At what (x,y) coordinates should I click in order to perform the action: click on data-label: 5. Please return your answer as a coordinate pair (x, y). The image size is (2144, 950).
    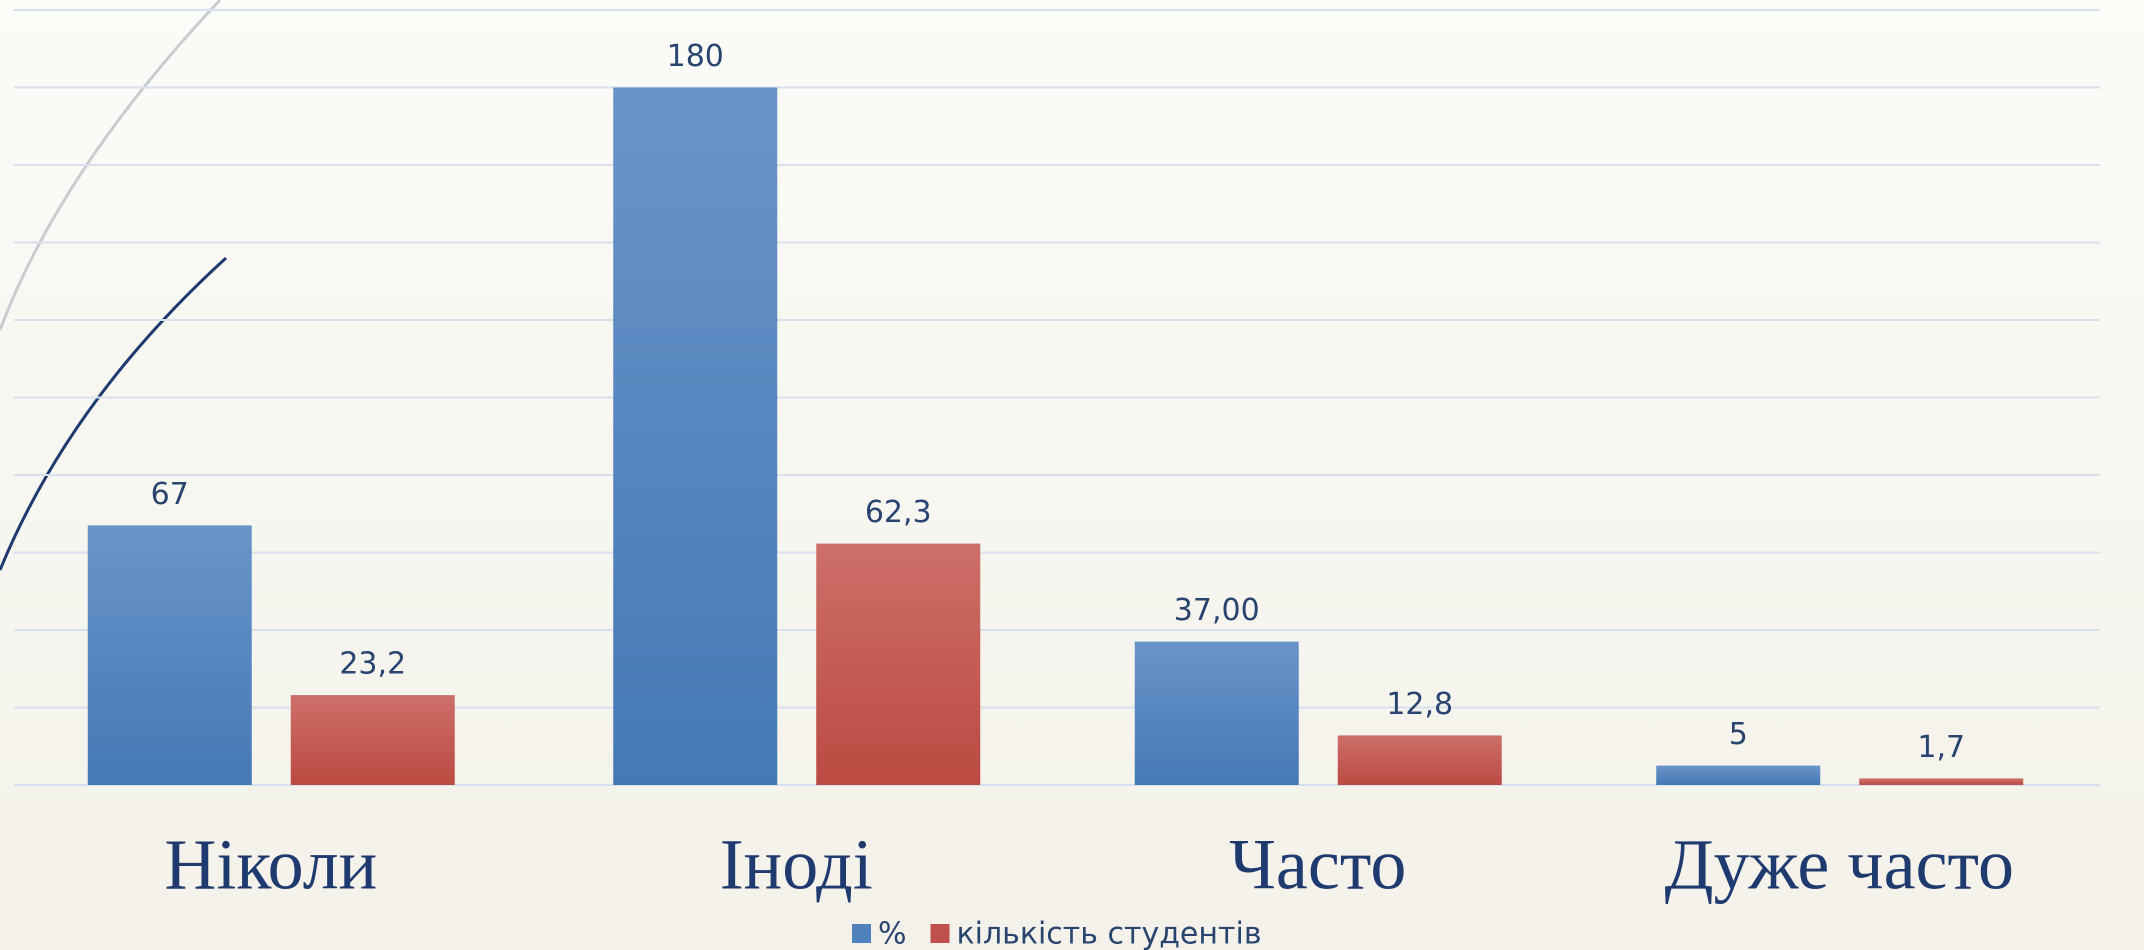
    Looking at the image, I should click on (1738, 734).